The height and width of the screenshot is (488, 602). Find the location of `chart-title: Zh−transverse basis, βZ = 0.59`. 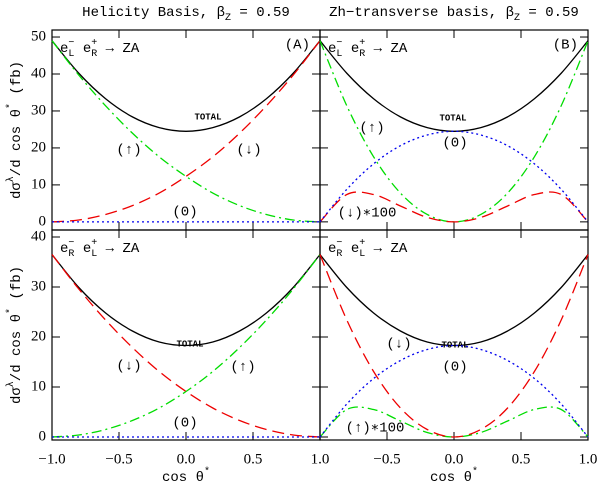

chart-title: Zh−transverse basis, βZ = 0.59 is located at coordinates (454, 14).